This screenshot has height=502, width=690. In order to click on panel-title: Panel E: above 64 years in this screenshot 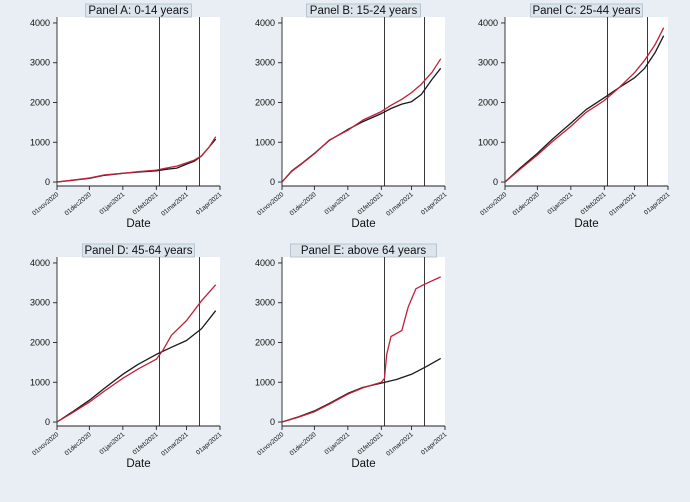, I will do `click(364, 251)`.